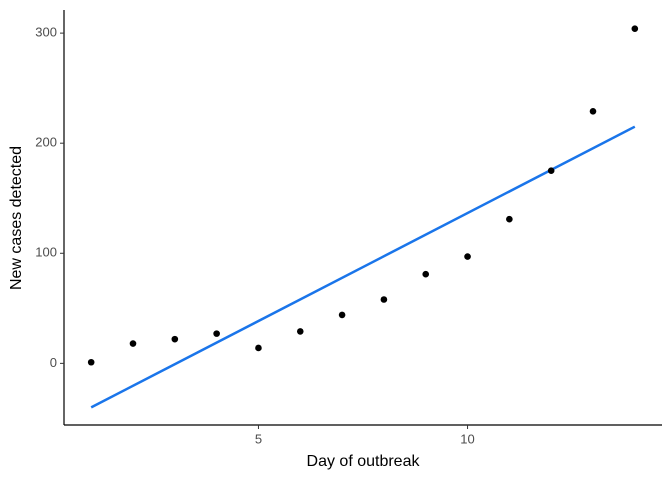 The height and width of the screenshot is (480, 672). I want to click on y-tick-label: 0, so click(53, 362).